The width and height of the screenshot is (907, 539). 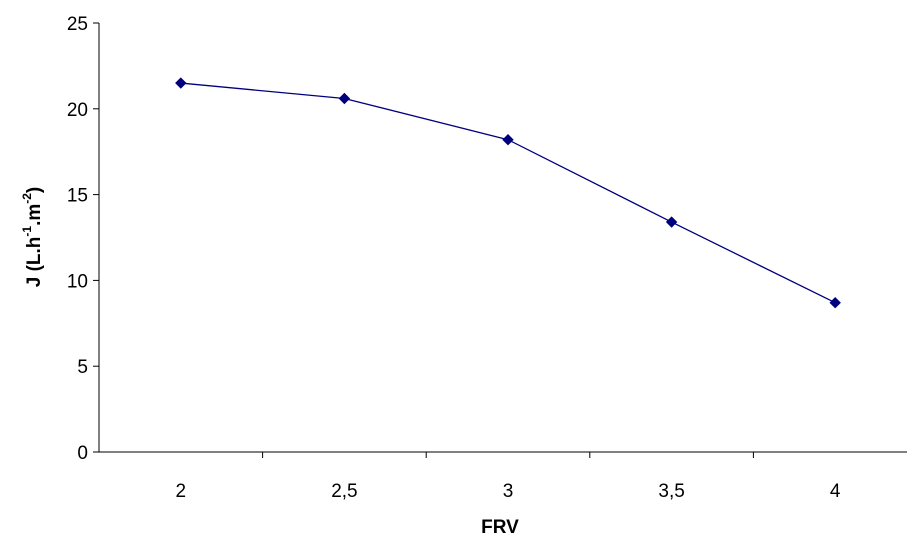 I want to click on y-ticks: 0 5 10 15 20 25, so click(x=83, y=239).